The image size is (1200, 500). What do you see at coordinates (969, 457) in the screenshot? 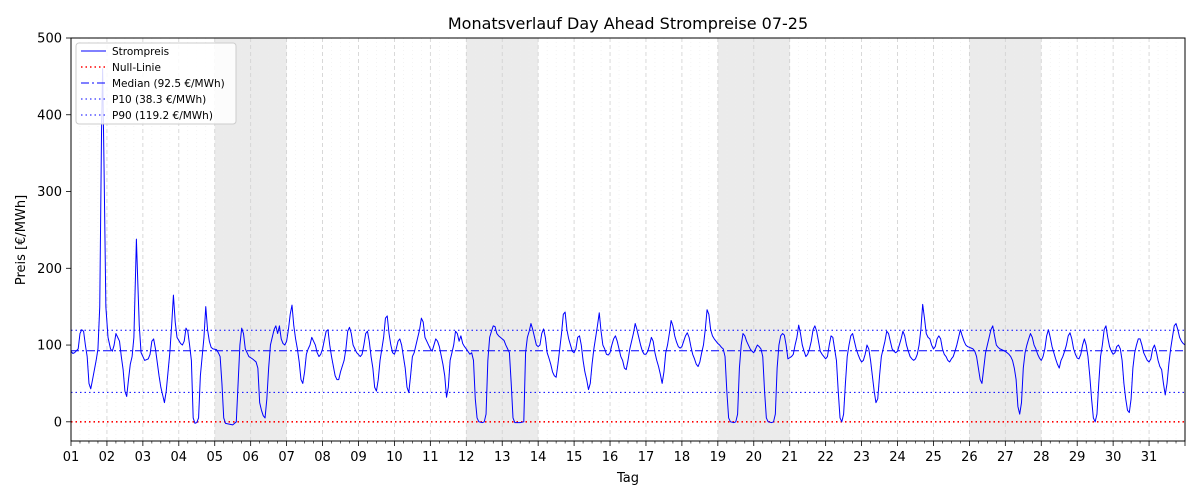
I see `x-tick-label: 26` at bounding box center [969, 457].